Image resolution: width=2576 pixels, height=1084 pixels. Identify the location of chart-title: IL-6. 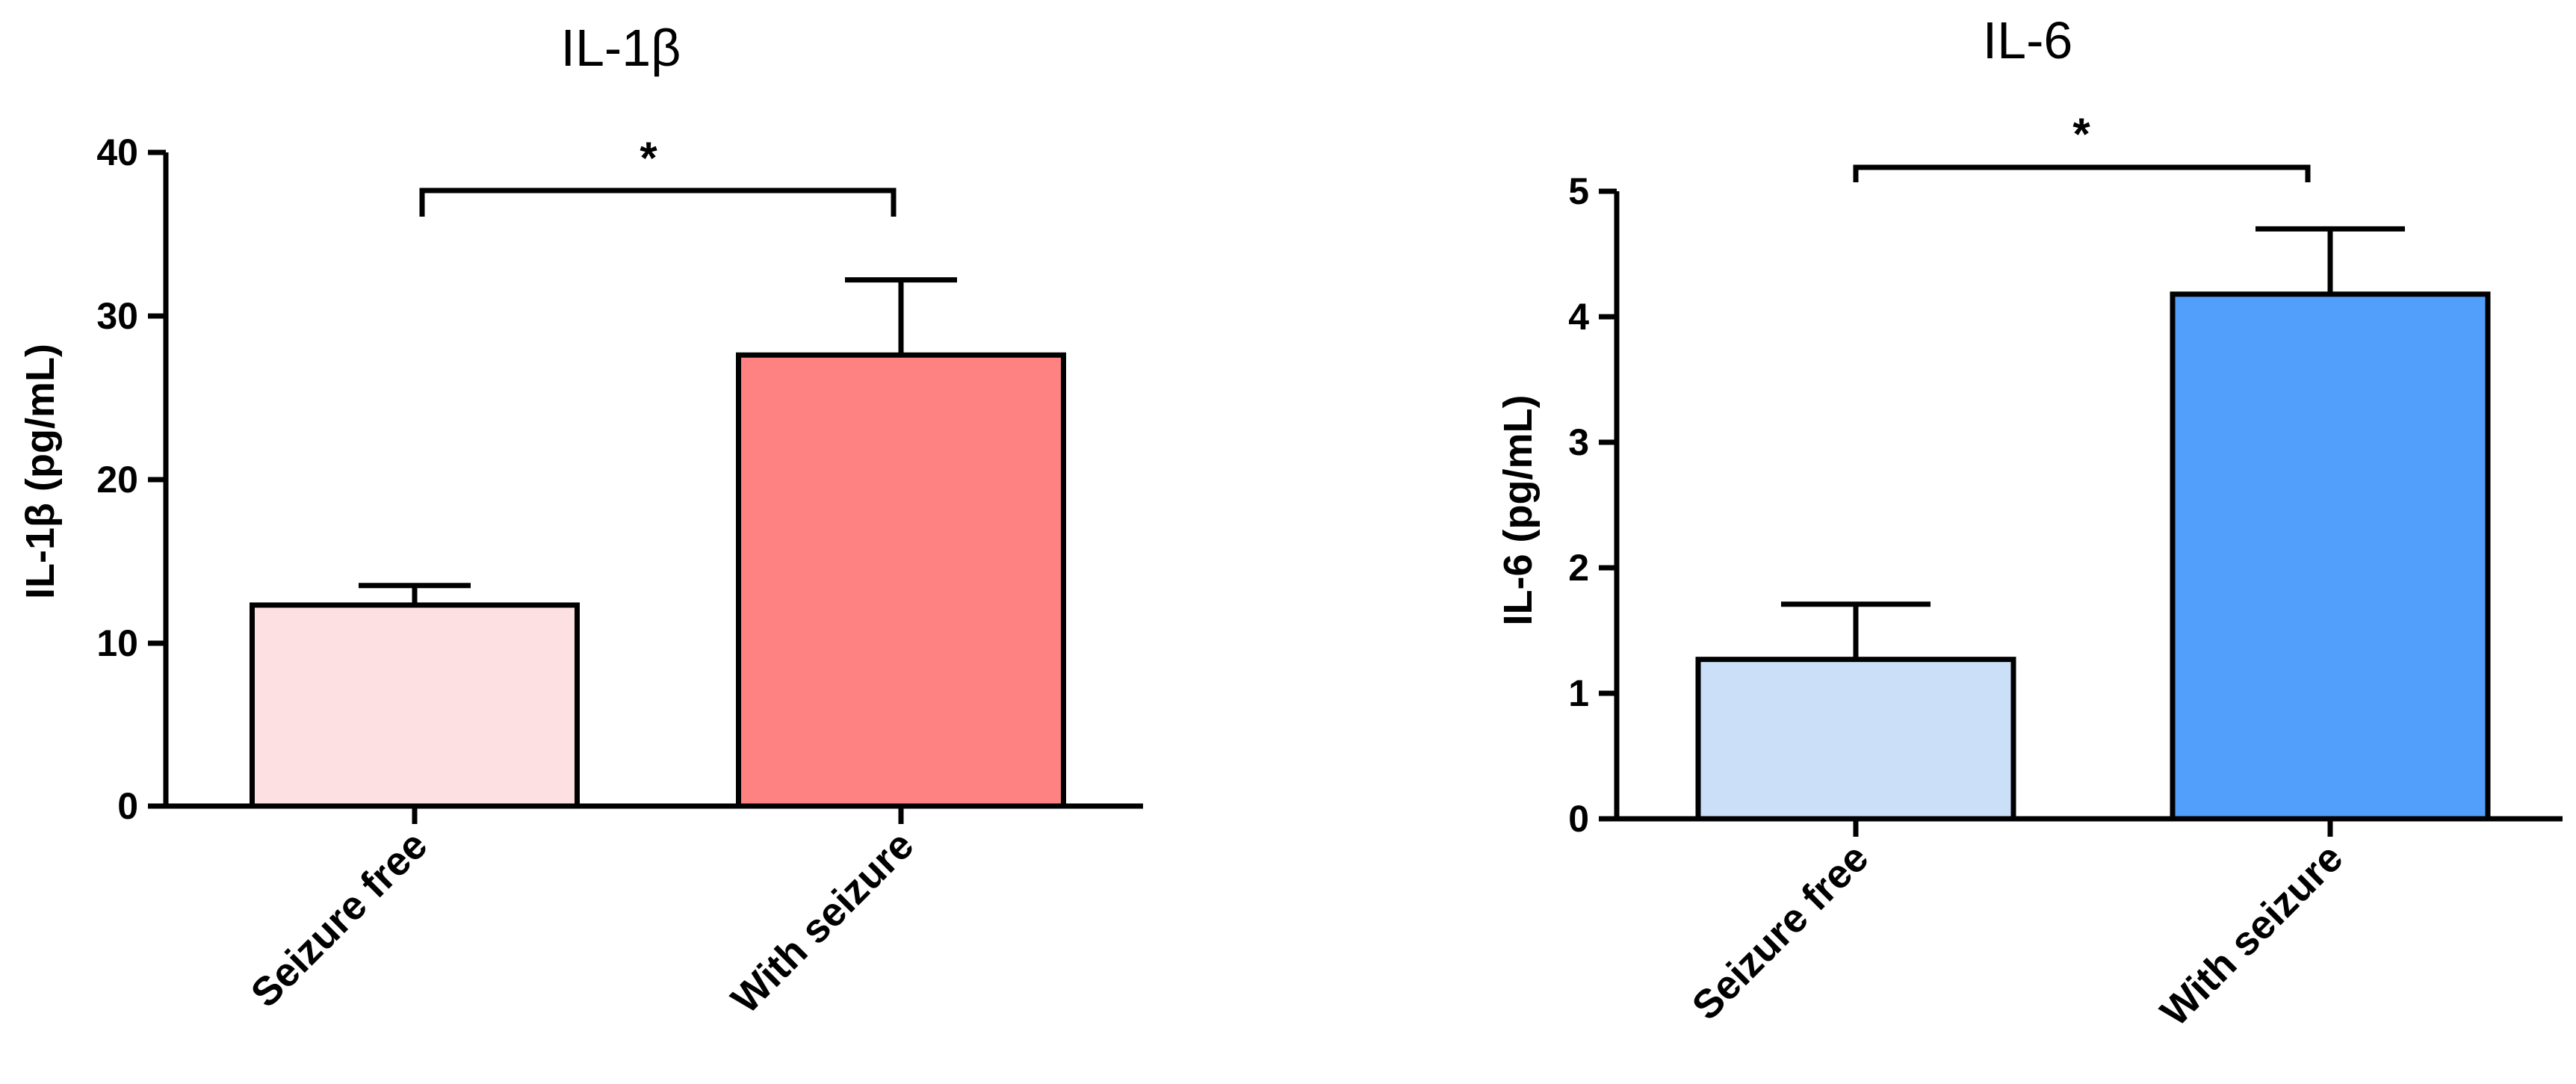
(2028, 40).